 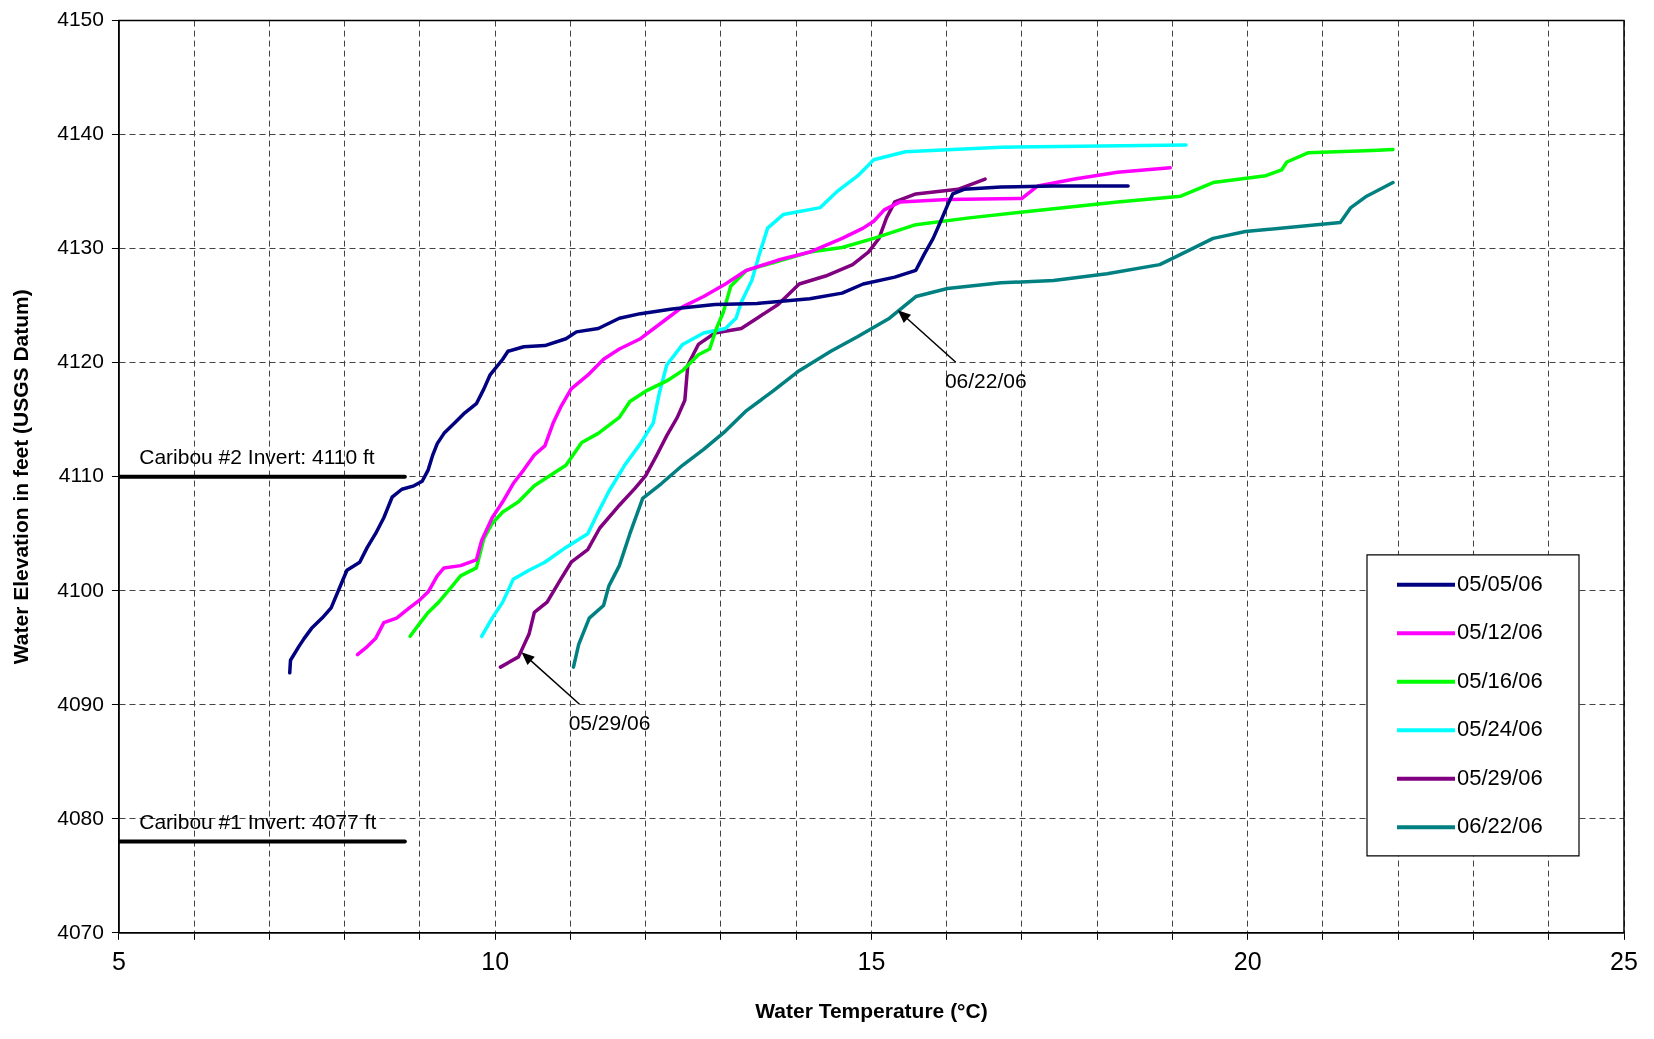 I want to click on x-axis-title: Water Temperature (°C), so click(x=871, y=1011).